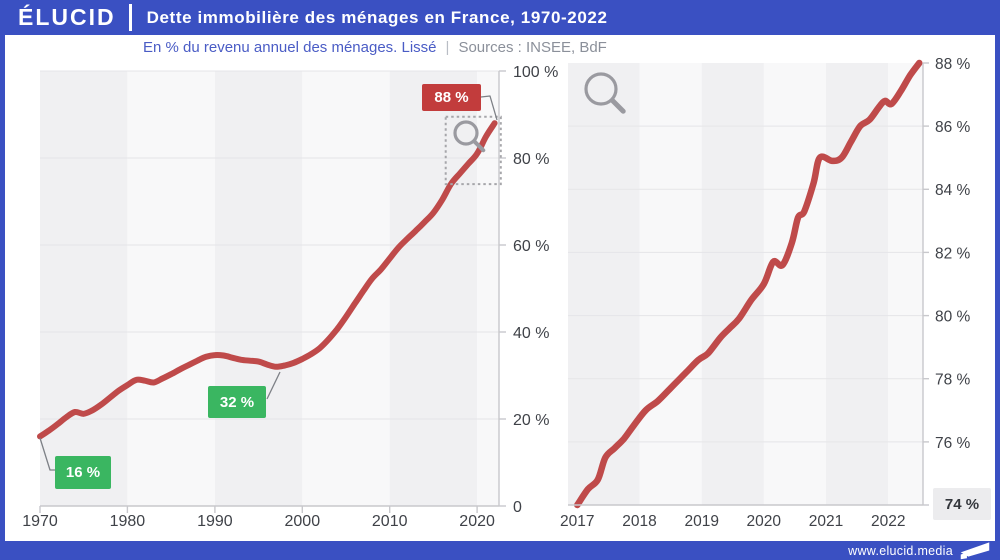 This screenshot has height=560, width=1000. Describe the element at coordinates (701, 521) in the screenshot. I see `x-axis-label: 2019` at that location.